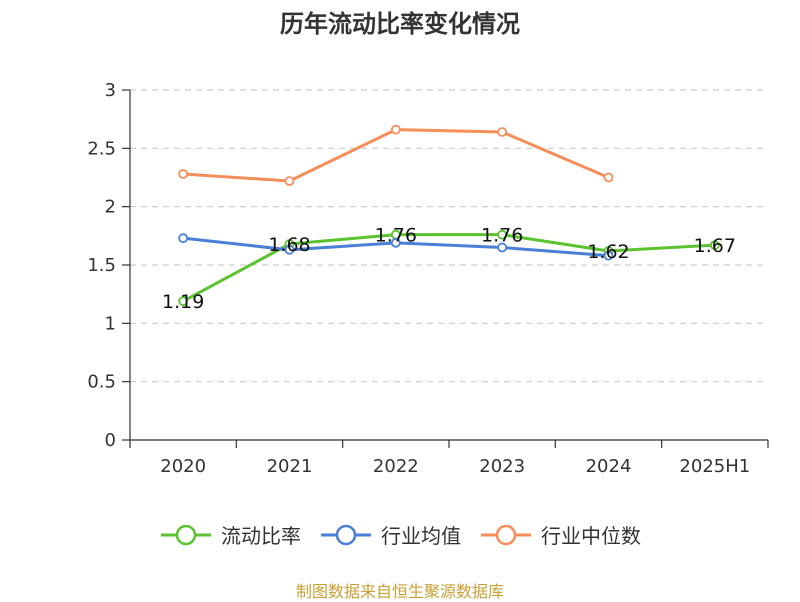 The width and height of the screenshot is (800, 602). I want to click on x-tick-label: 2021, so click(290, 466).